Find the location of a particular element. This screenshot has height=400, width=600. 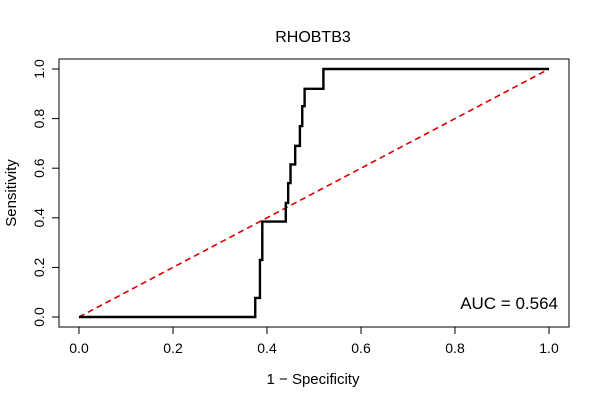

y-tick-label: 0.6 is located at coordinates (39, 168).